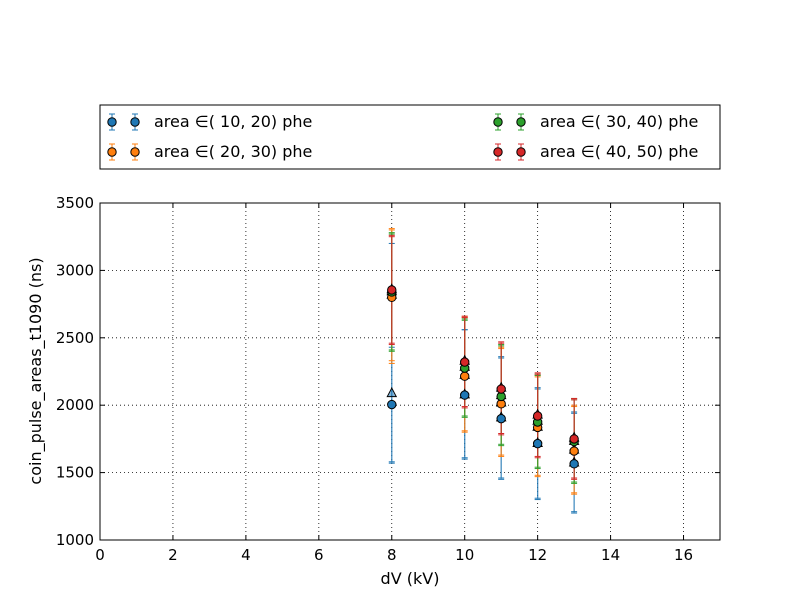  I want to click on legend-entry: area ∈( 10, 20) phe, so click(209, 121).